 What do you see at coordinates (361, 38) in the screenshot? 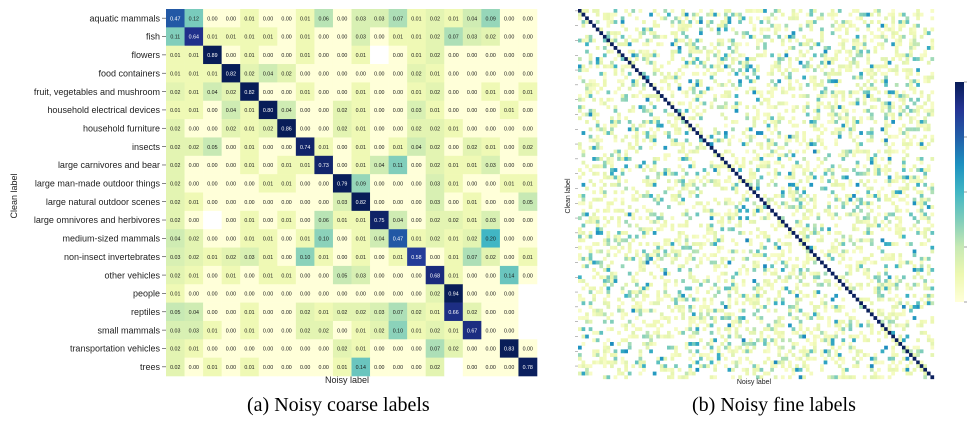
I see `heatmap-cell-value: 0.03` at bounding box center [361, 38].